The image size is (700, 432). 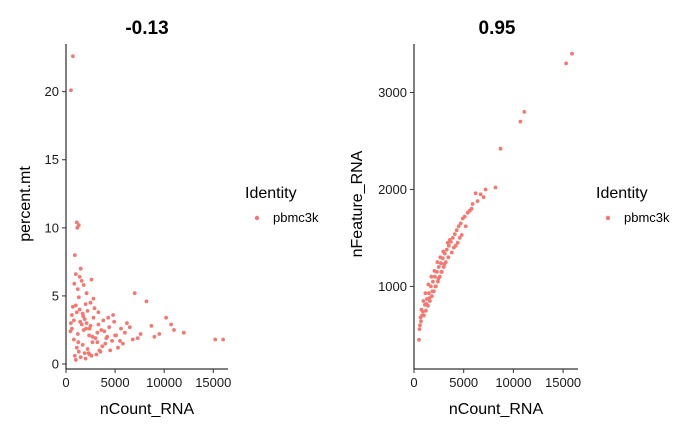 I want to click on y-tick-label: 2000, so click(x=392, y=189).